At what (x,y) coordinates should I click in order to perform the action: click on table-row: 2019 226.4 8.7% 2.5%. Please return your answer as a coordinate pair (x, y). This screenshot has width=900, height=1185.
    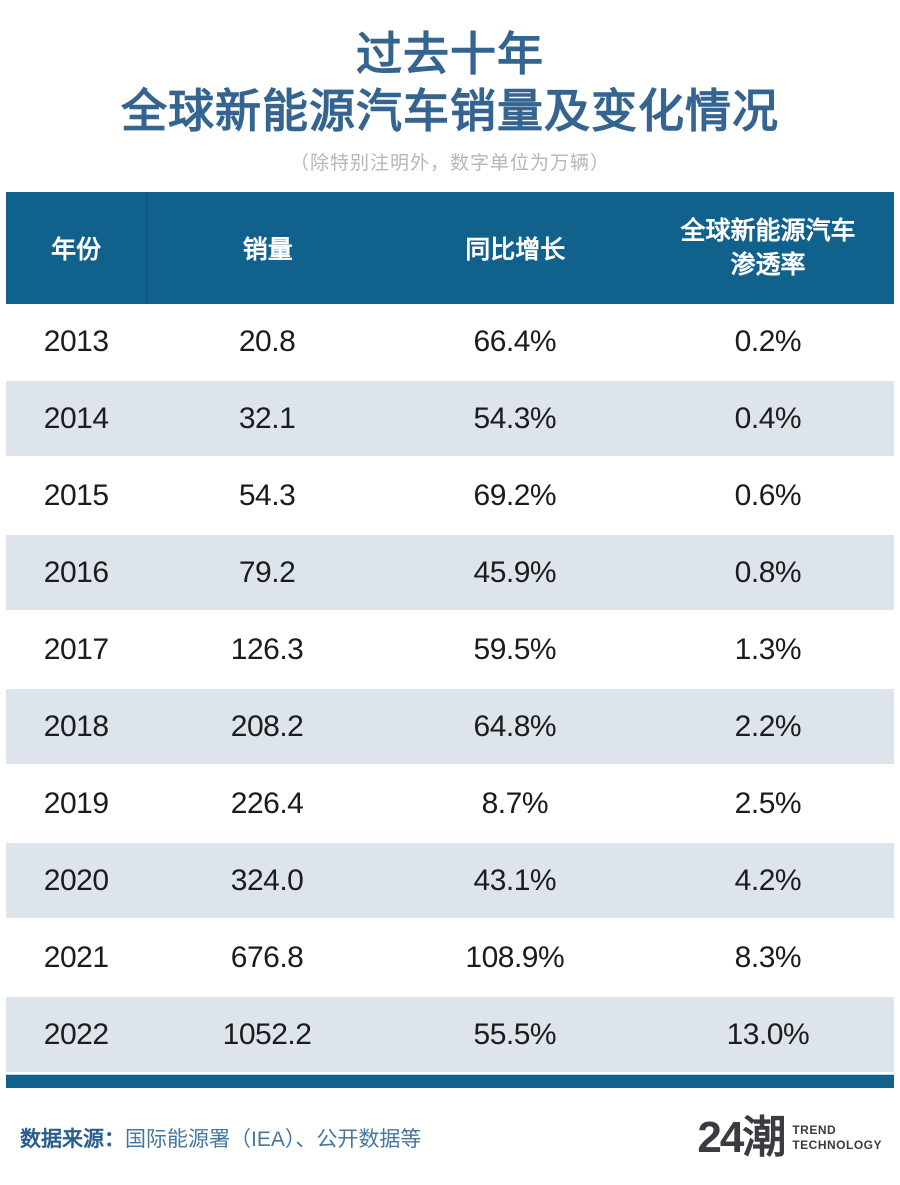
    Looking at the image, I should click on (450, 804).